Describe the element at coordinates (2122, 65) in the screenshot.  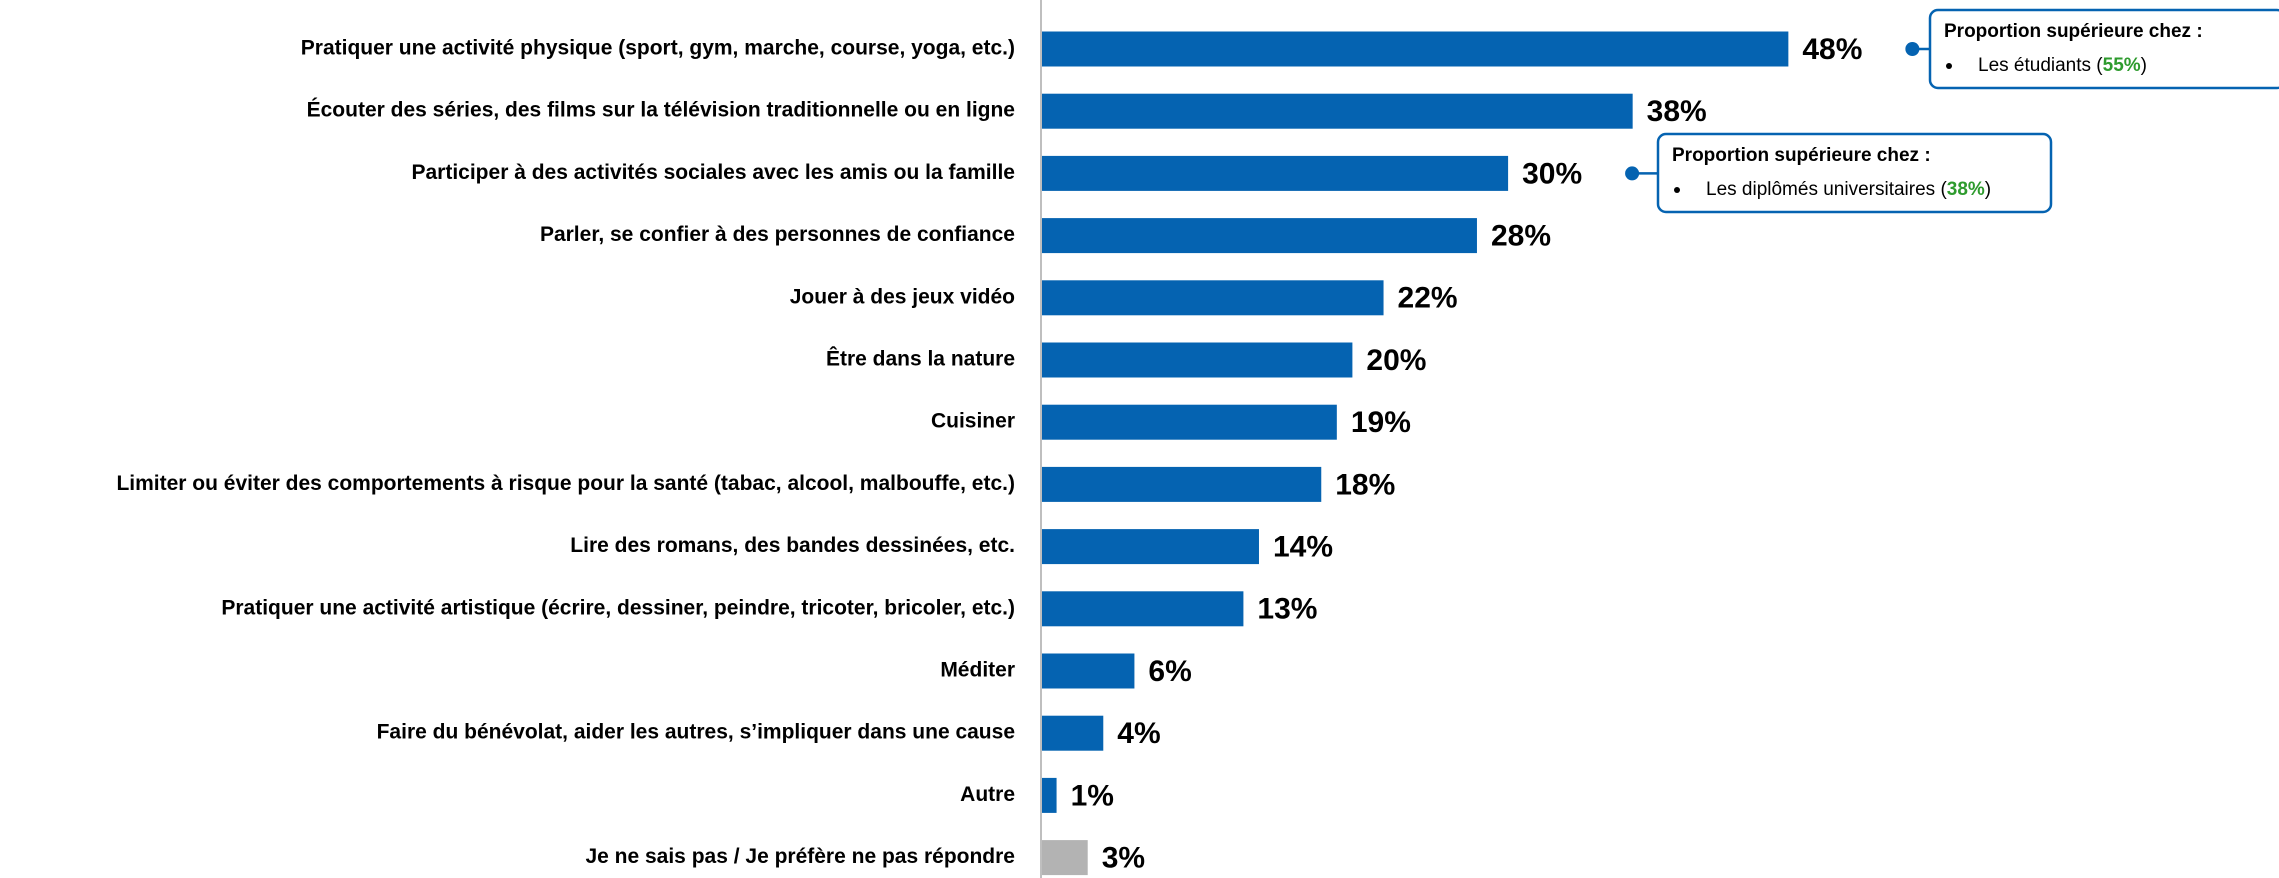
I see `callout-highlight: 55%` at that location.